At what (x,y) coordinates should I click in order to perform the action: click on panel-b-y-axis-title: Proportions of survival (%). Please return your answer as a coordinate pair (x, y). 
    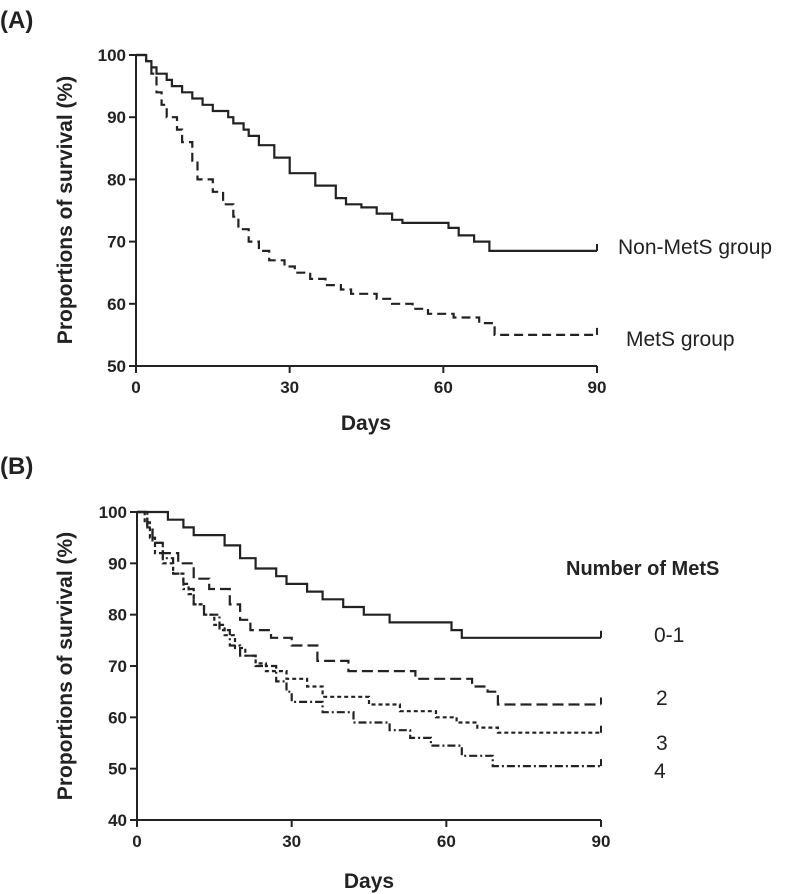
    Looking at the image, I should click on (65, 666).